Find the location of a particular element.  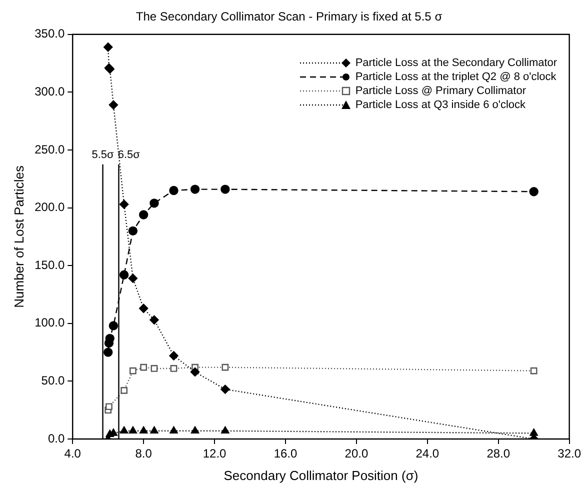

x-tick-label: 16.0 is located at coordinates (286, 453).